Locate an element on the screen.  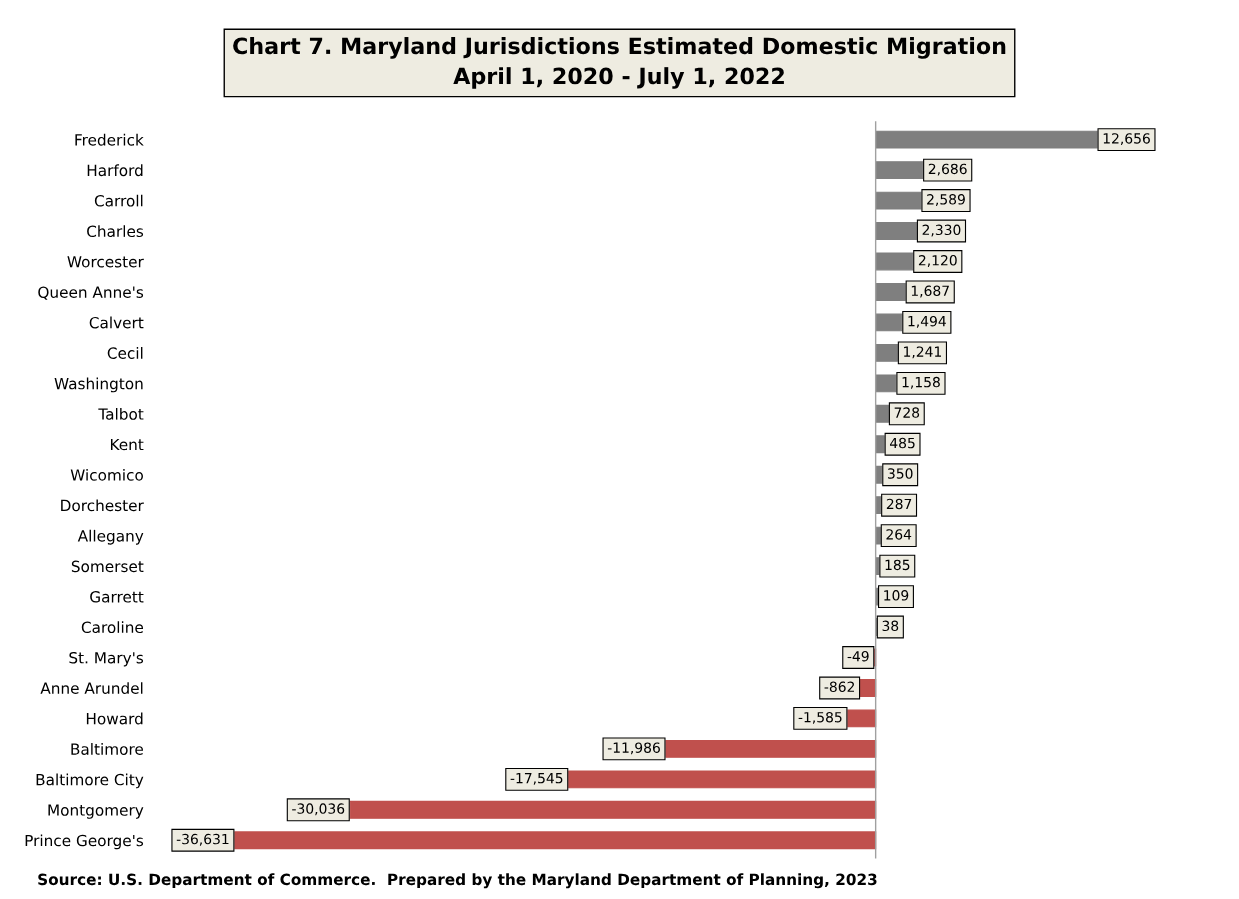
y-tick-label: St. Mary's is located at coordinates (106, 659).